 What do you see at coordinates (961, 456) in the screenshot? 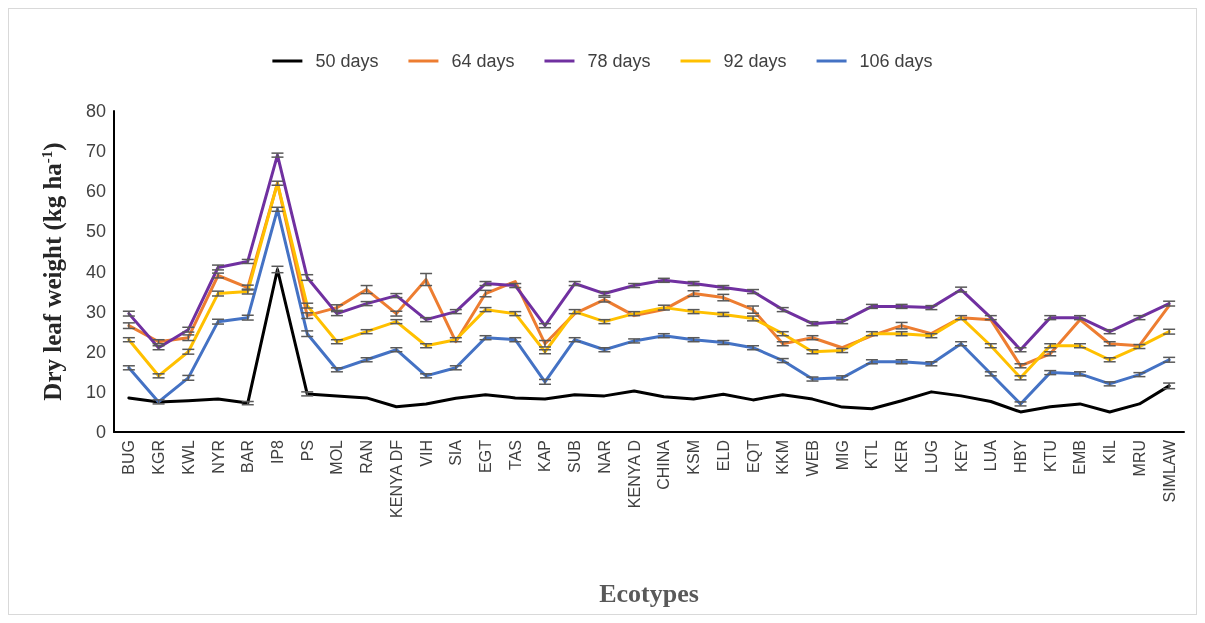
I see `x-tick-label: KEY` at bounding box center [961, 456].